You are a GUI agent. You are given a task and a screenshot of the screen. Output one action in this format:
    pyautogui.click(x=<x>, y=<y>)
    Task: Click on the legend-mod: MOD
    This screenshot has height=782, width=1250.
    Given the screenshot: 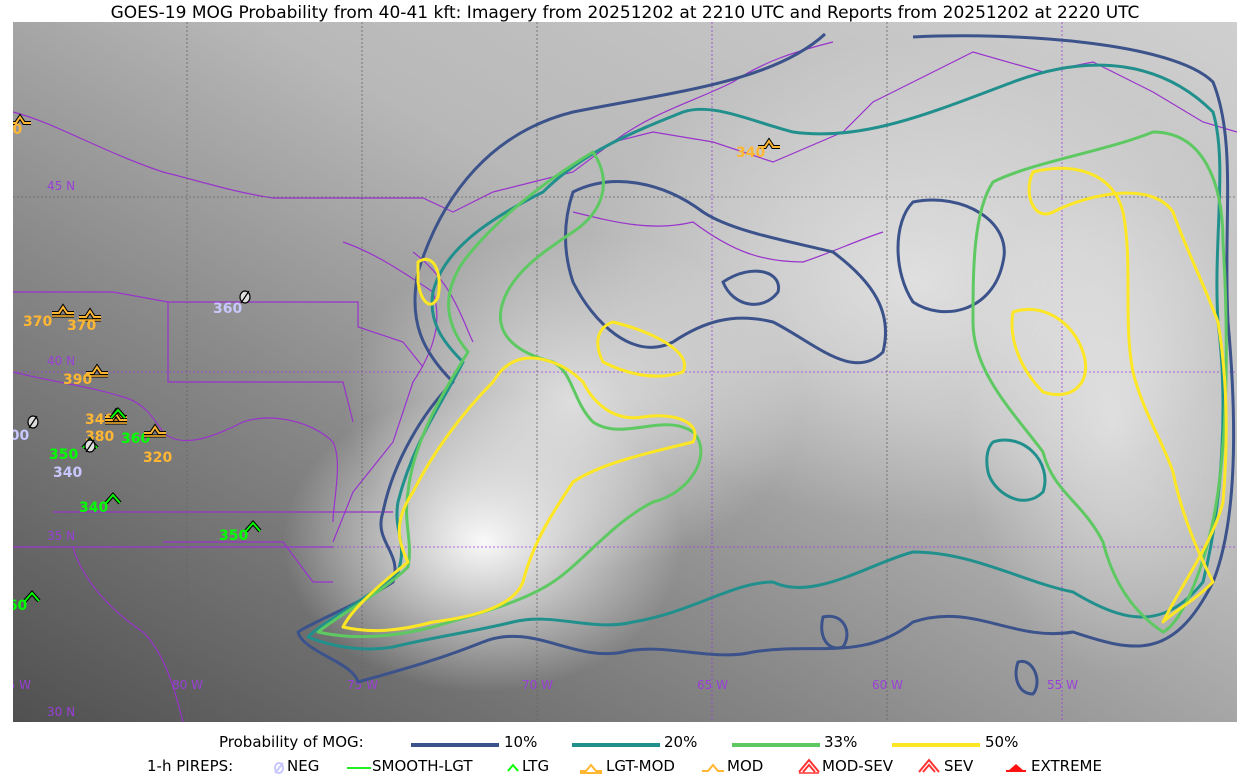 What is the action you would take?
    pyautogui.click(x=745, y=766)
    